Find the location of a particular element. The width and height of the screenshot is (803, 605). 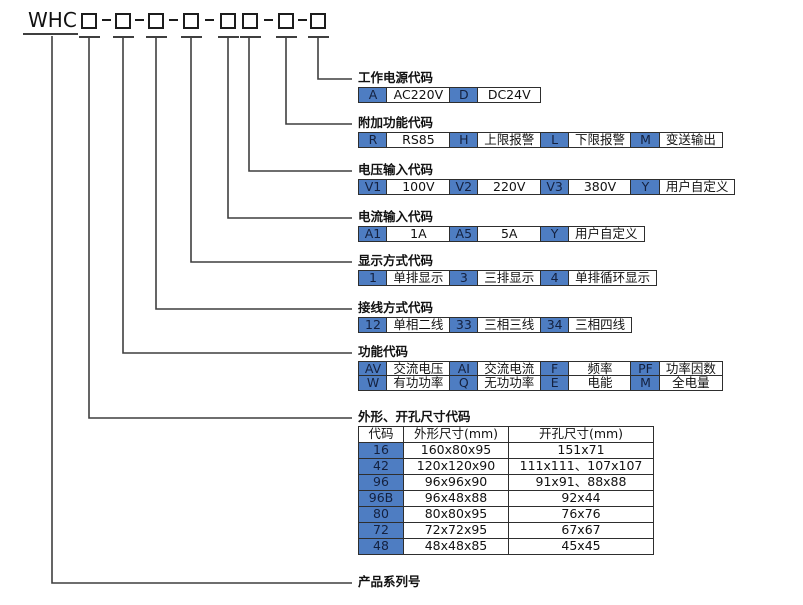

model-prefix: WHC is located at coordinates (52, 20).